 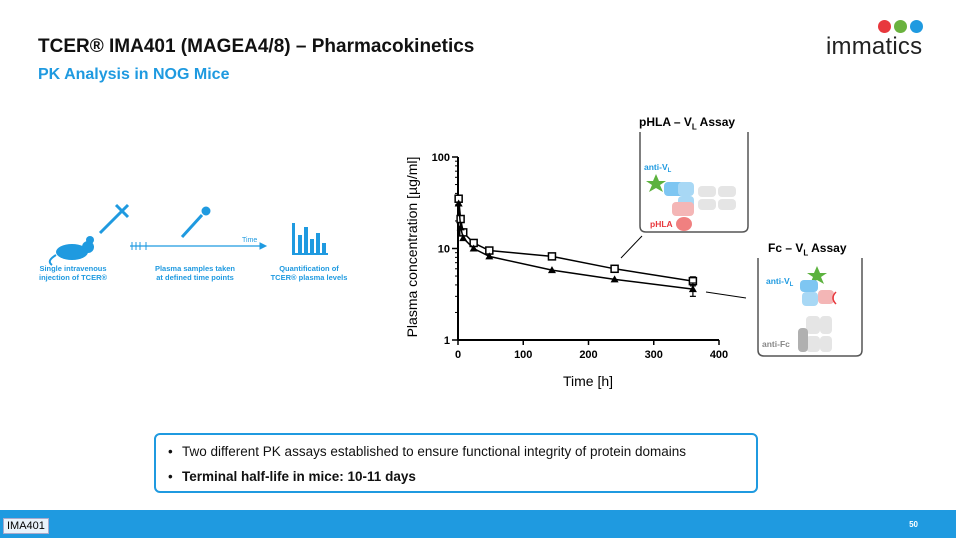 I want to click on assay-fc-label: Fc – VL Assay, so click(x=807, y=249).